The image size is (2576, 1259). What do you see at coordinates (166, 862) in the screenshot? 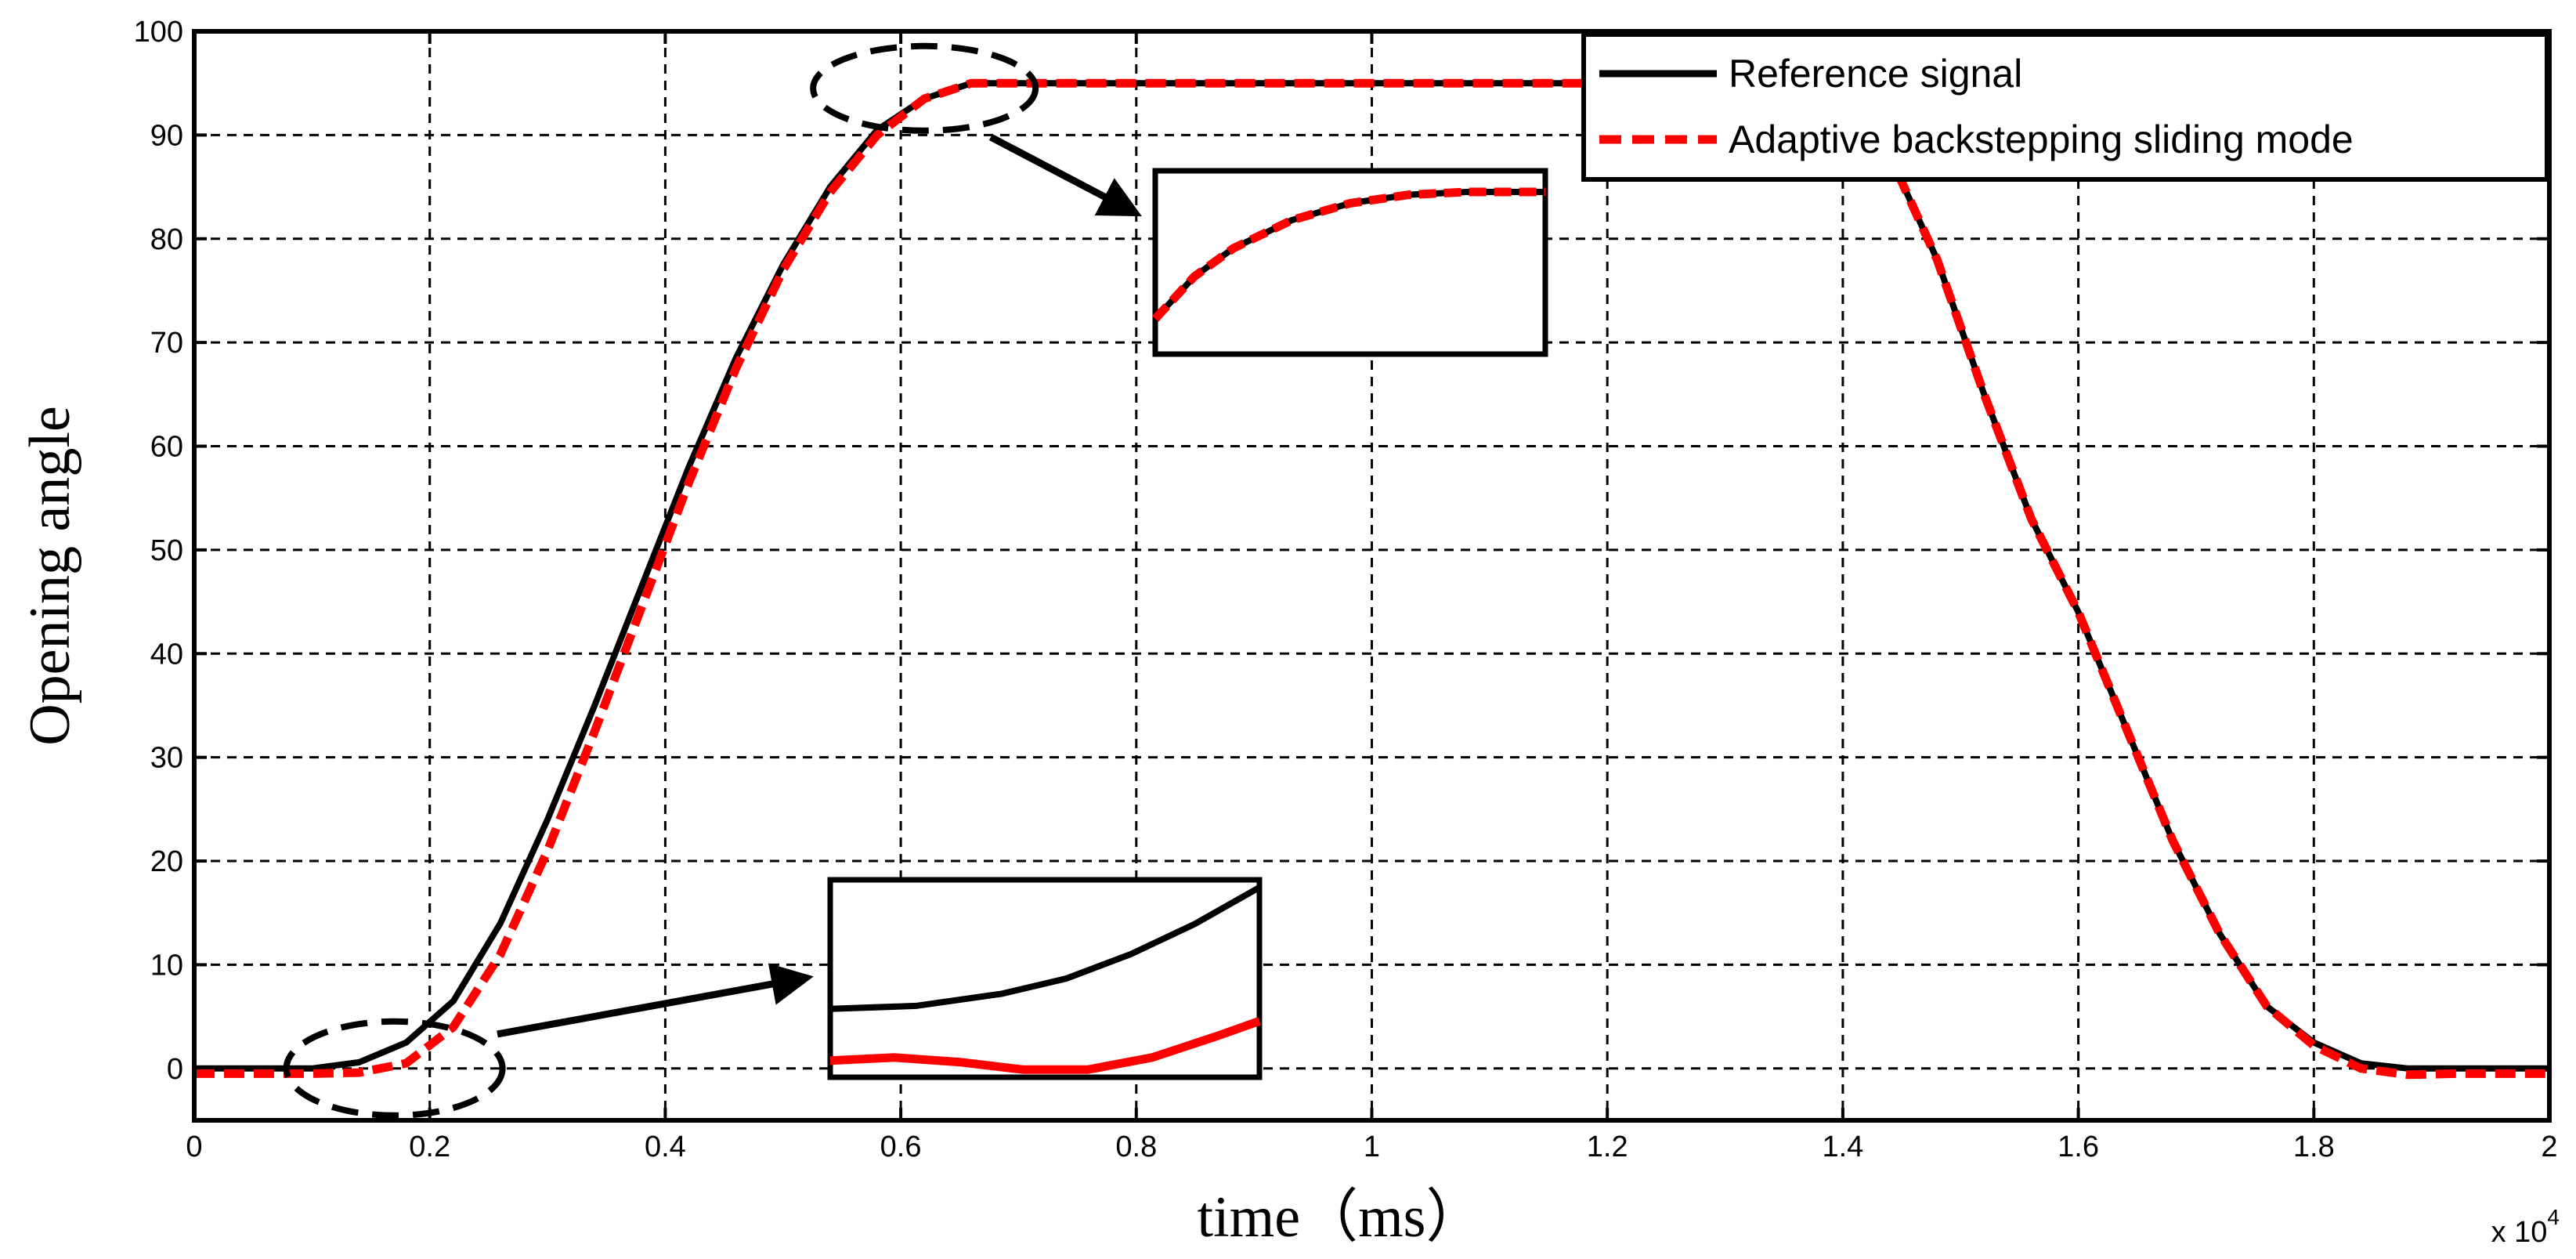
I see `y-tick-label: 20` at bounding box center [166, 862].